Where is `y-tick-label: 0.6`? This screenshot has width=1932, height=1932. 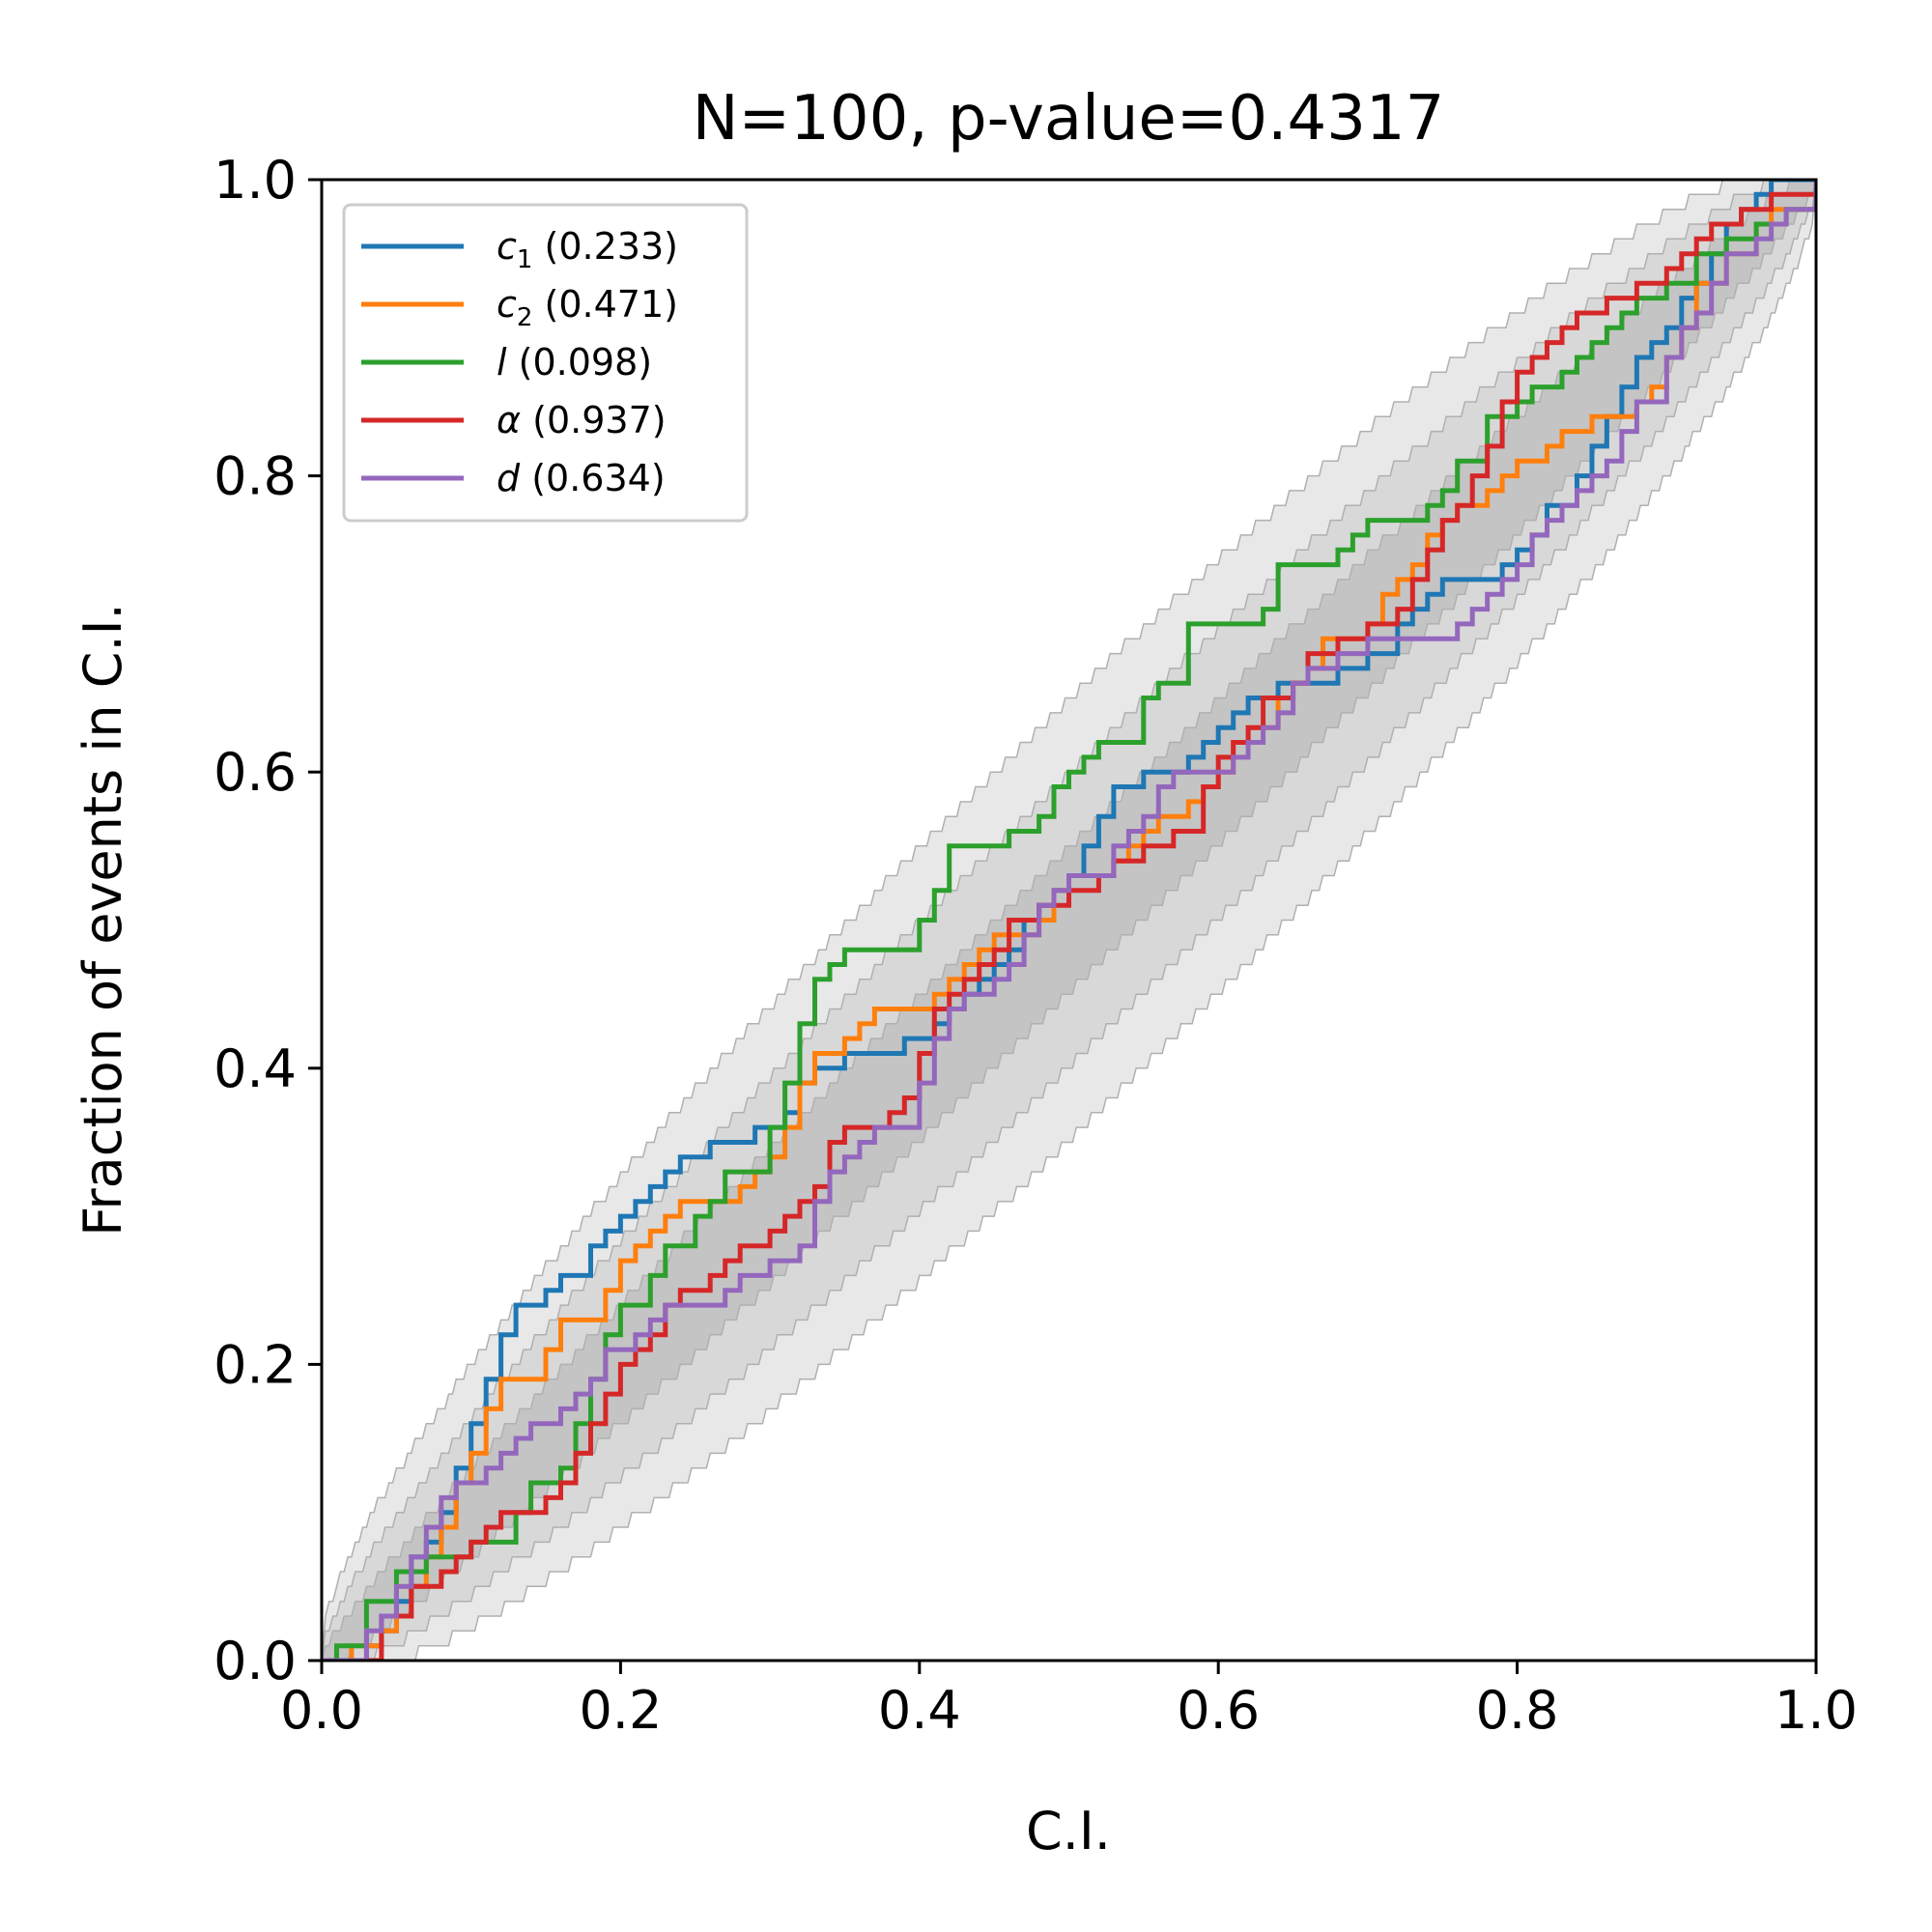 y-tick-label: 0.6 is located at coordinates (255, 772).